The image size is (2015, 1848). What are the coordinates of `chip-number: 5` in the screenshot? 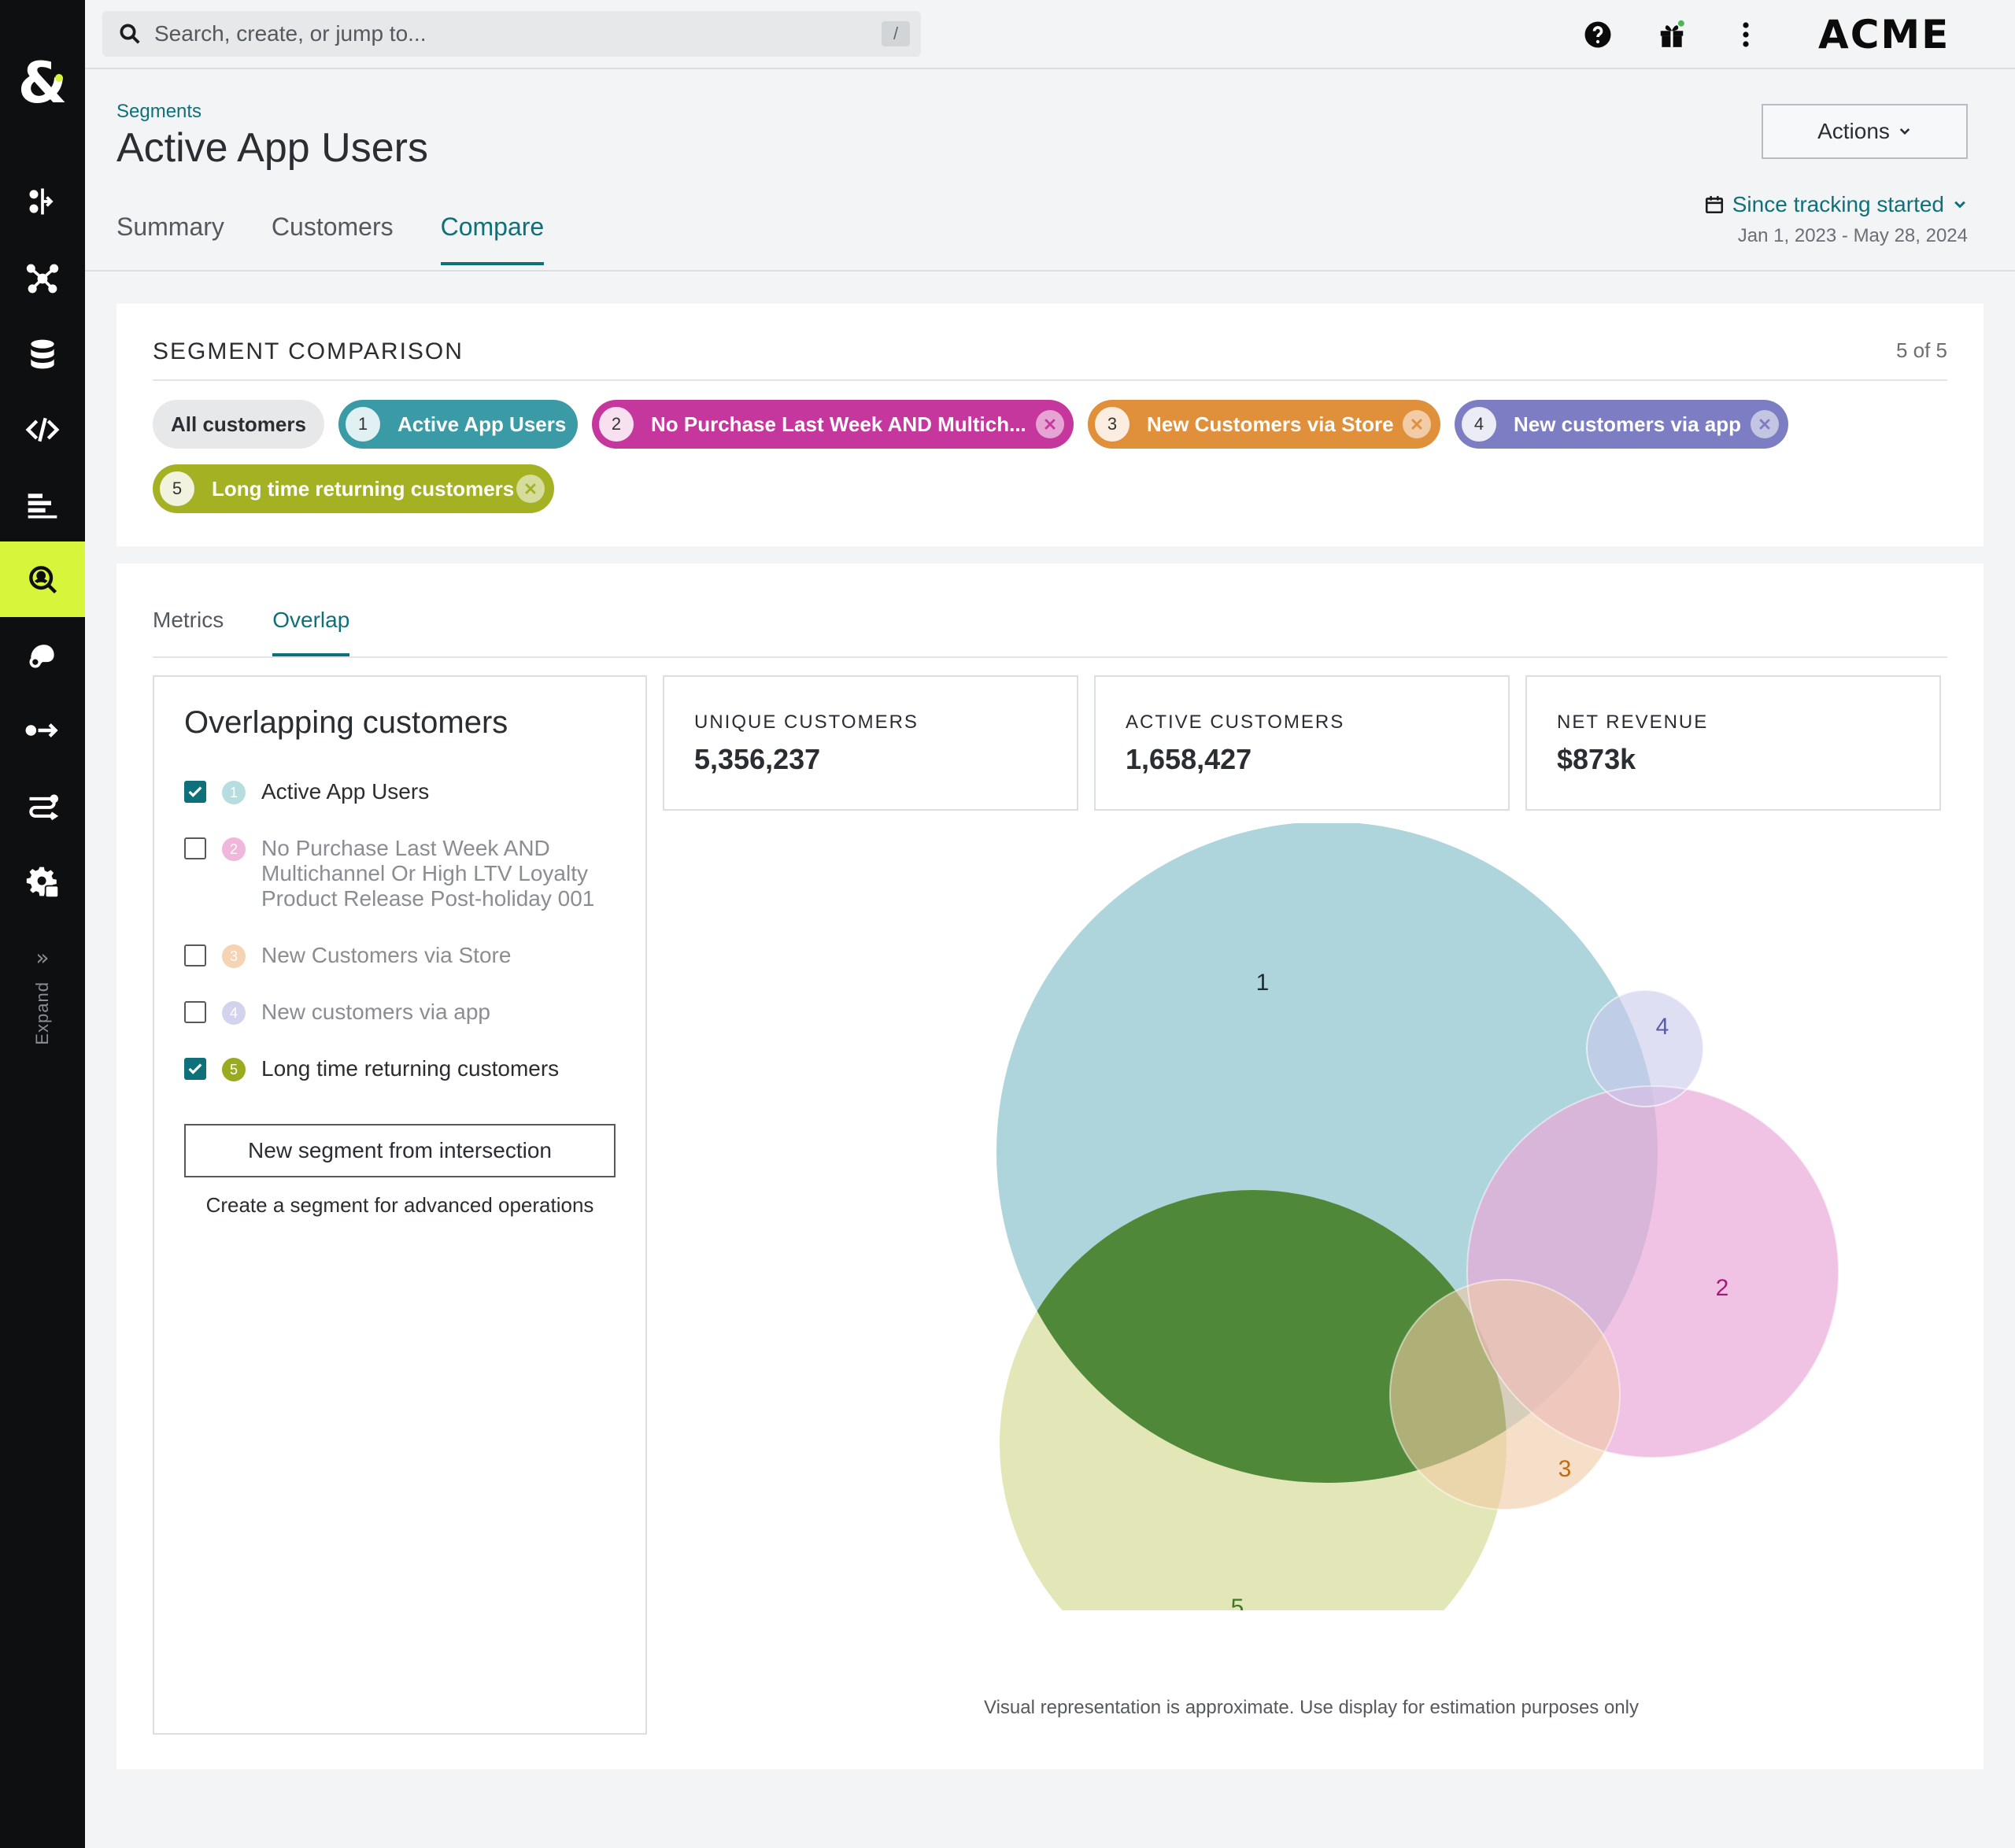 It's located at (177, 488).